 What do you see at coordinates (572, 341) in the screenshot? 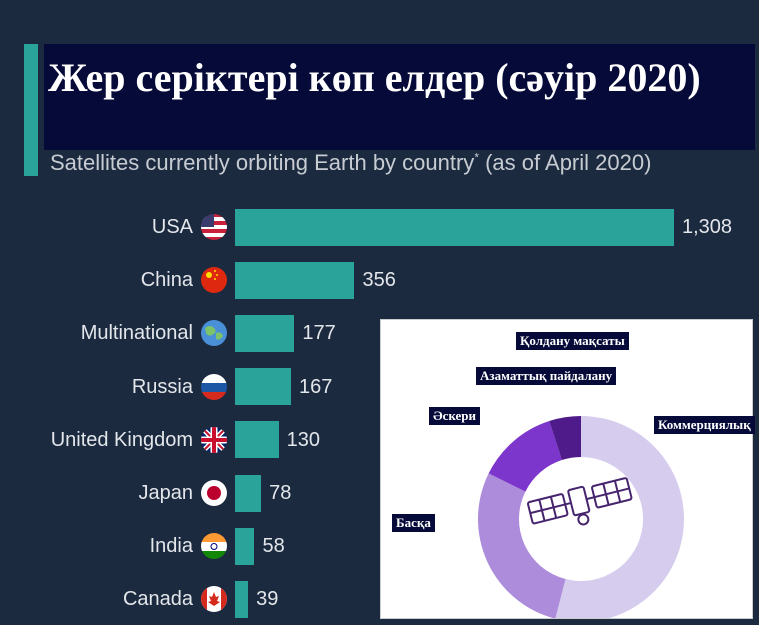
I see `donut-title: Қолдану мақсаты` at bounding box center [572, 341].